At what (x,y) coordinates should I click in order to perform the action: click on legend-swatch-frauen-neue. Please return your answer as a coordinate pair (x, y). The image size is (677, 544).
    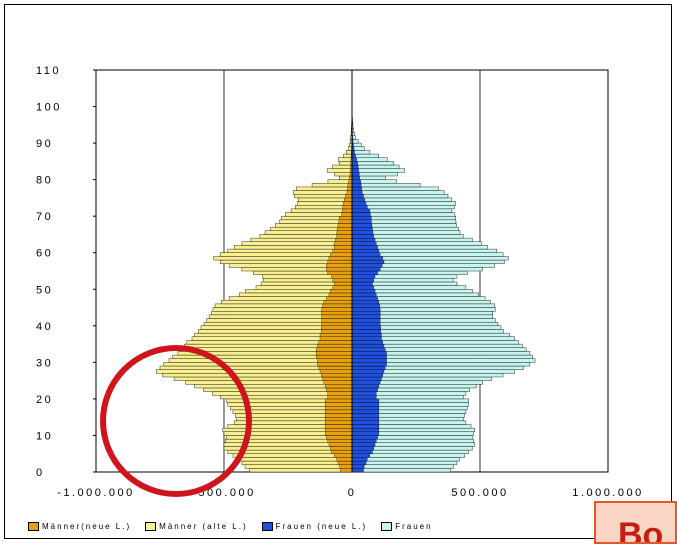
    Looking at the image, I should click on (267, 526).